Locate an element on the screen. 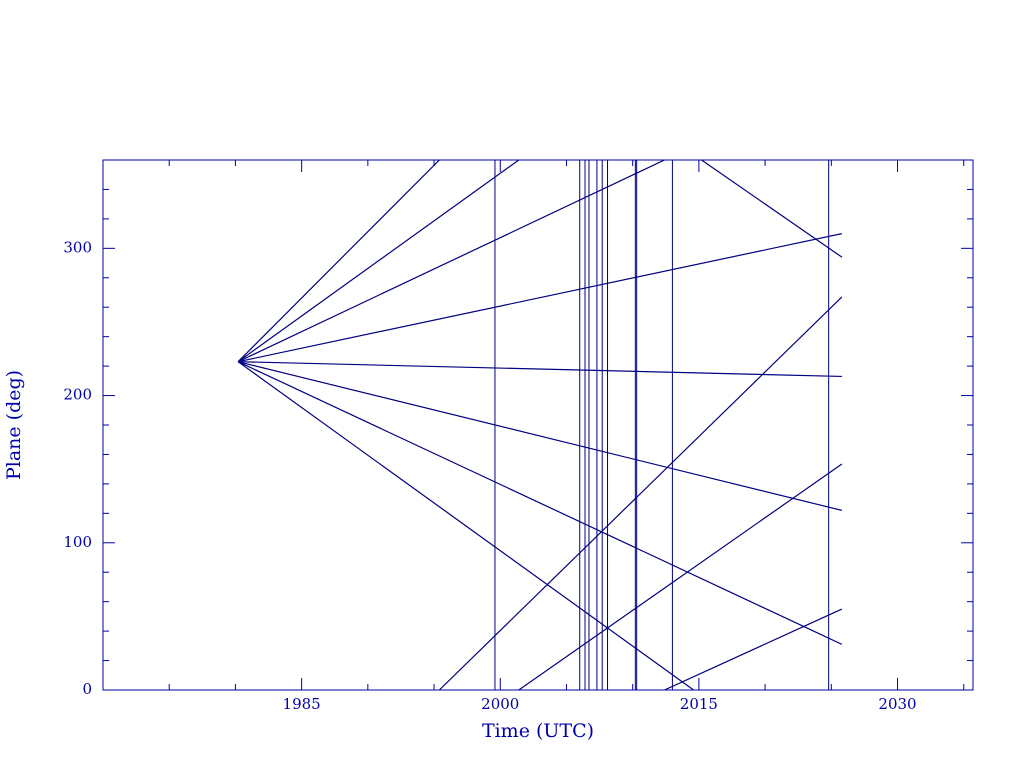 This screenshot has width=1024, height=768. x-tick-label: 2030 is located at coordinates (897, 704).